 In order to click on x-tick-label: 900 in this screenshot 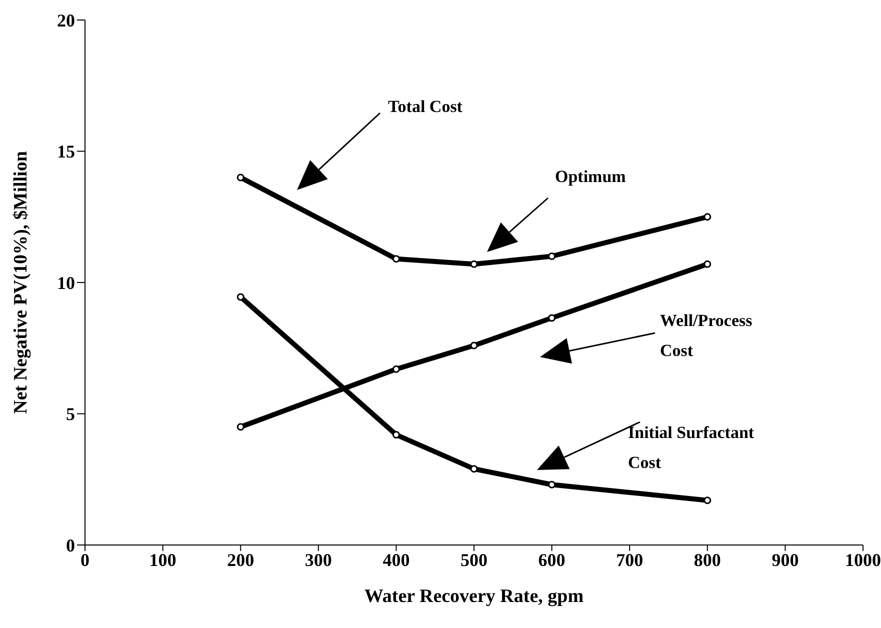, I will do `click(785, 560)`.